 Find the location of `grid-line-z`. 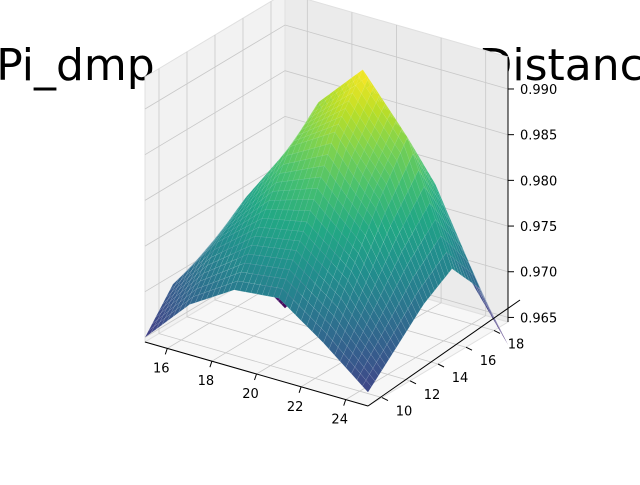

grid-line-z is located at coordinates (326, 67).